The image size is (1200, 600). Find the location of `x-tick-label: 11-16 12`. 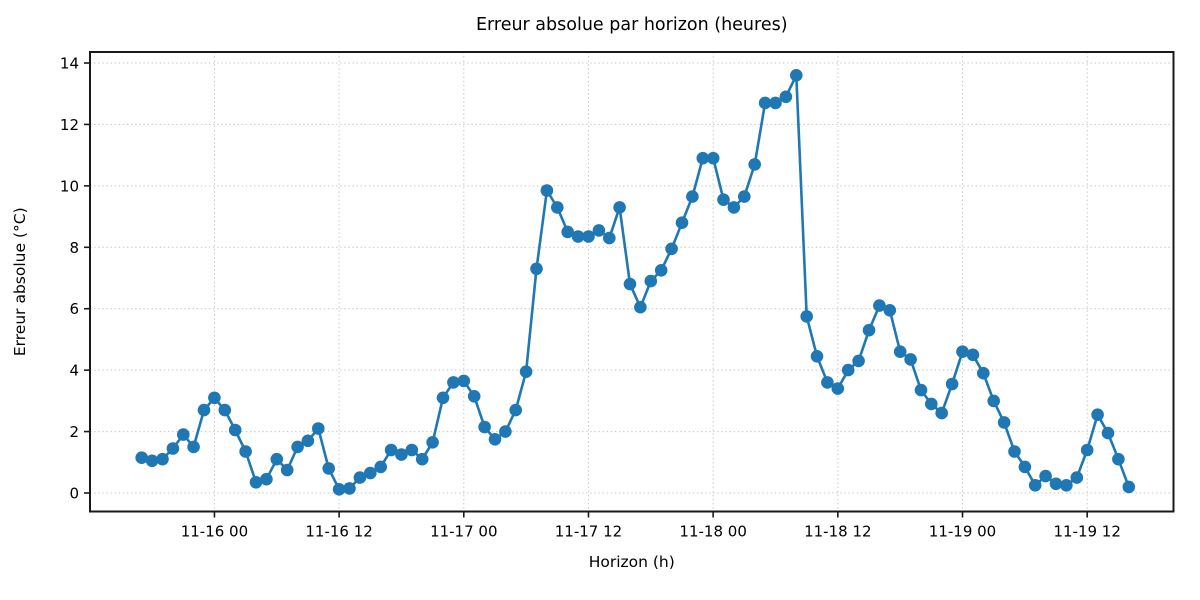

x-tick-label: 11-16 12 is located at coordinates (338, 532).